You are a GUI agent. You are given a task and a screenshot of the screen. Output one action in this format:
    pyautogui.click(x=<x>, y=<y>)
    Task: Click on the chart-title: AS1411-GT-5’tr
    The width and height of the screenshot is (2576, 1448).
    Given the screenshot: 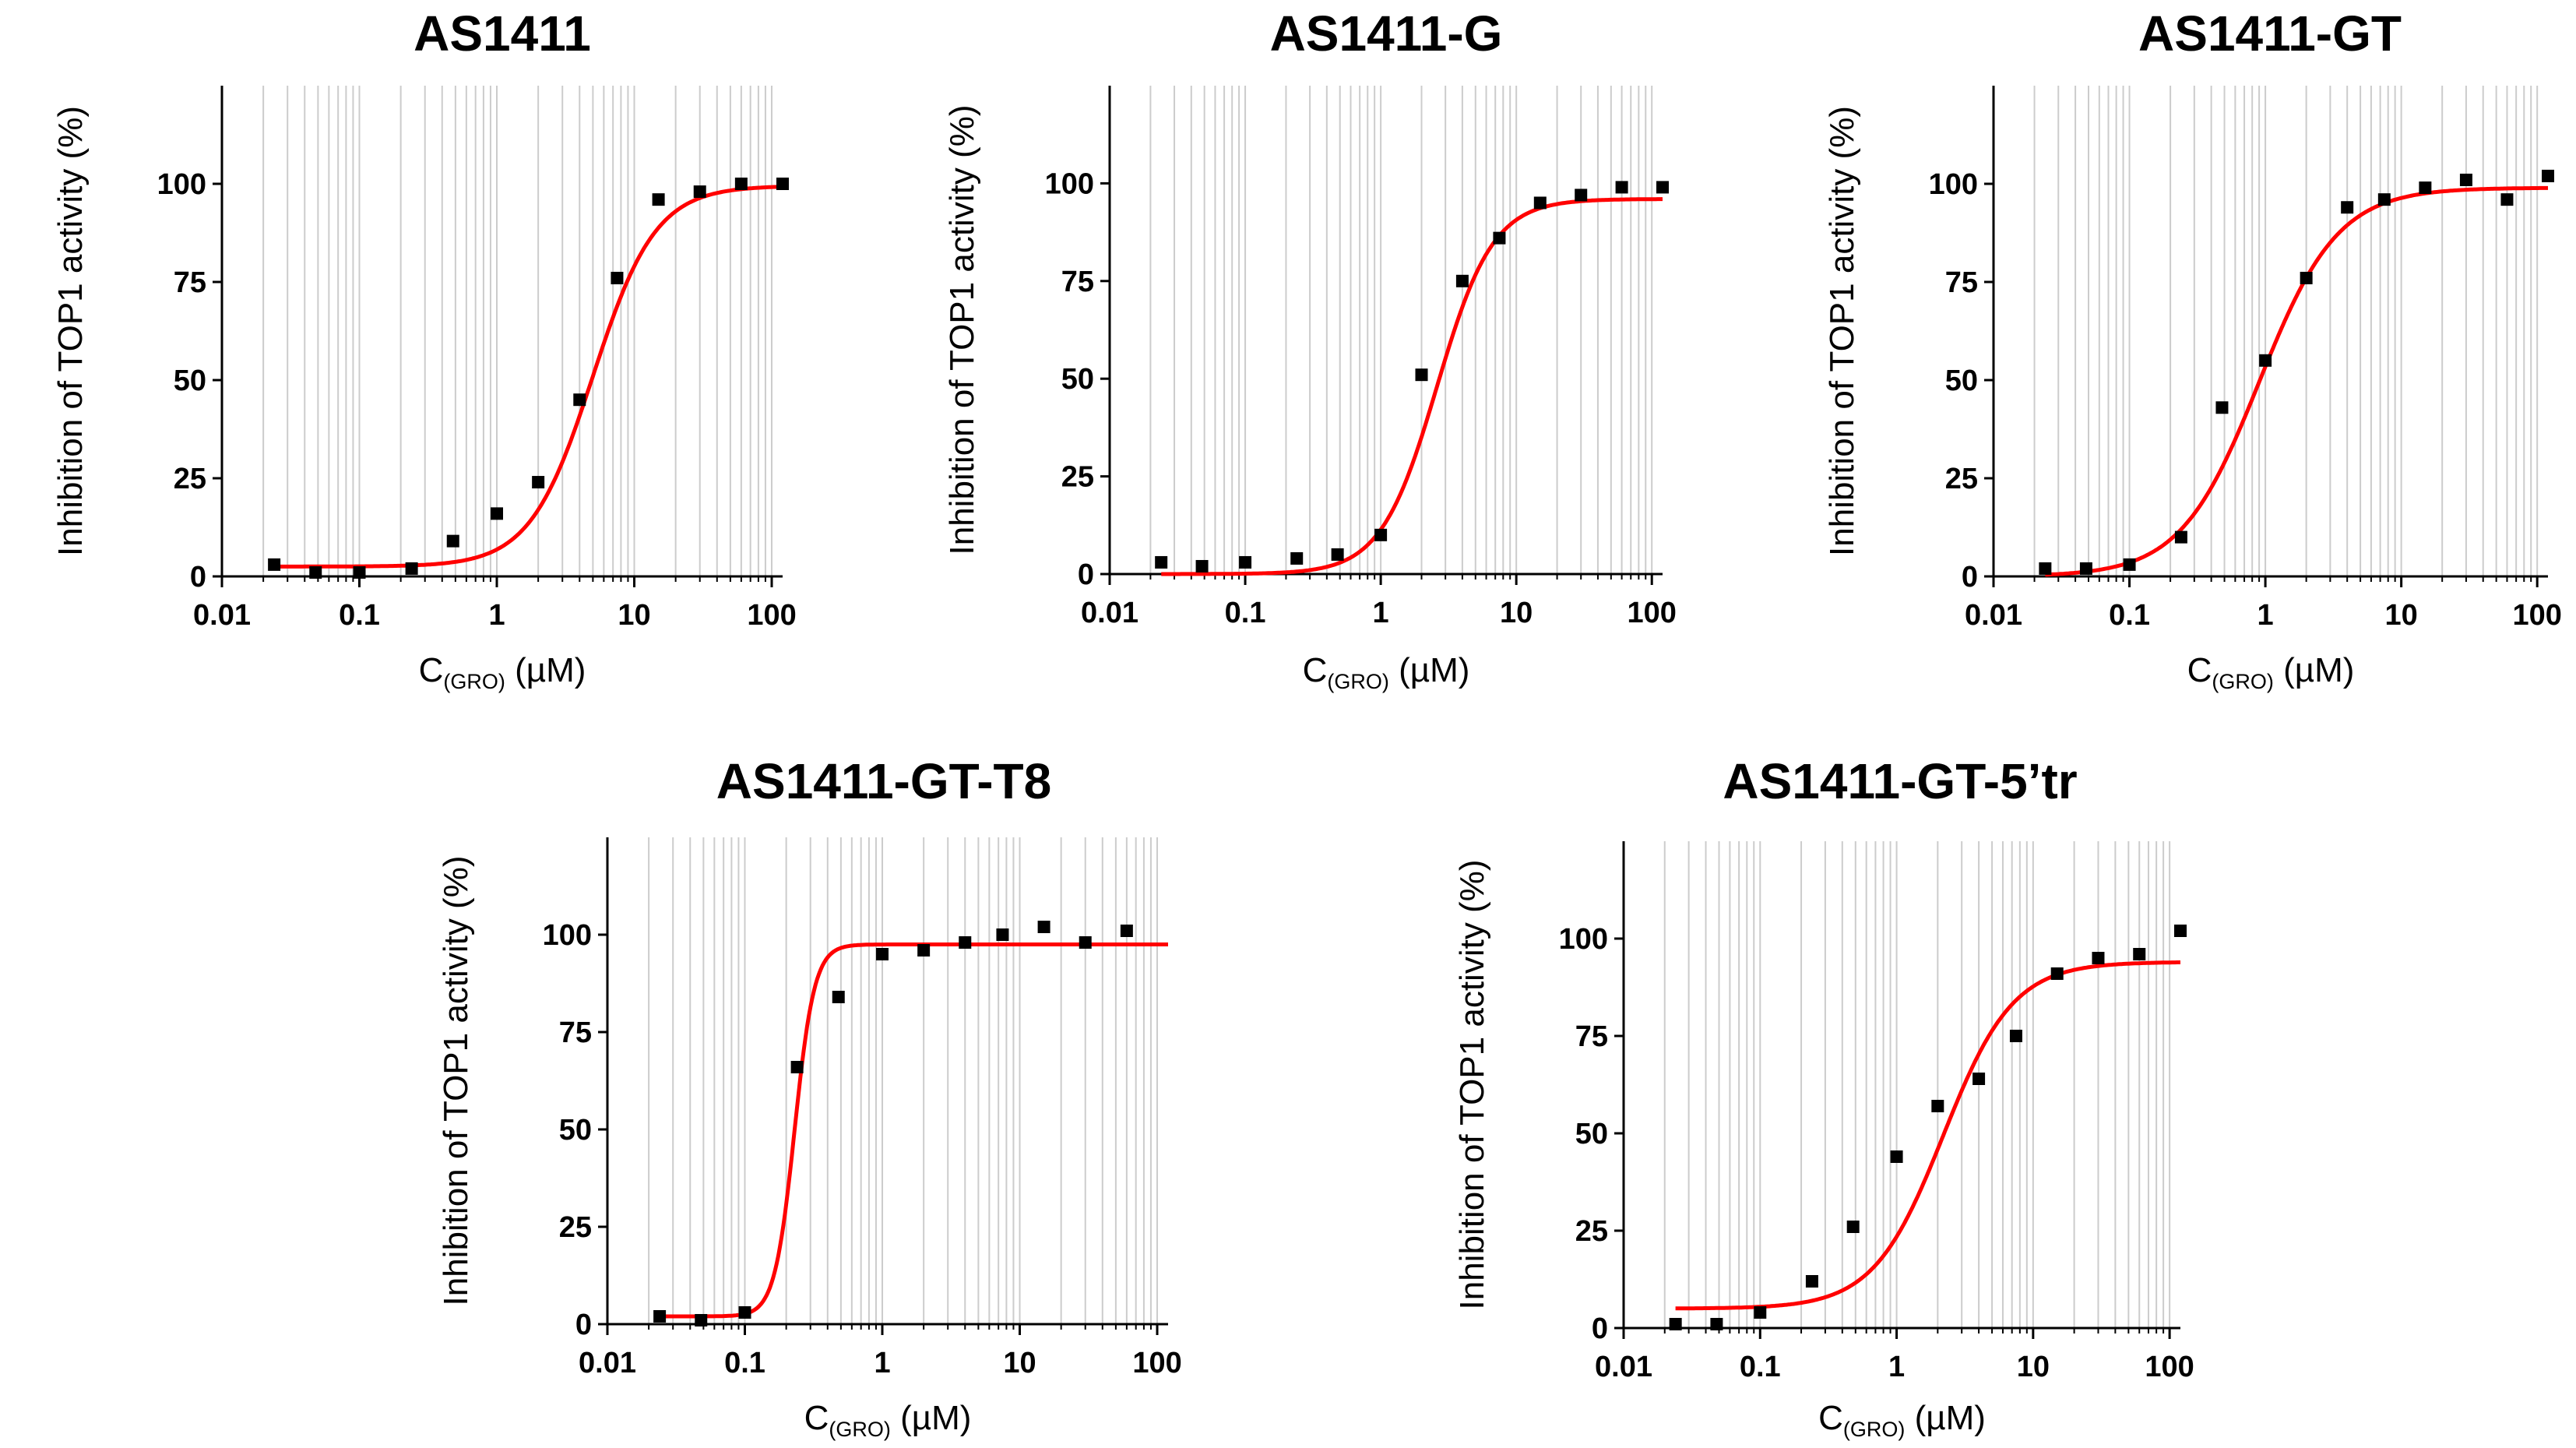 What is the action you would take?
    pyautogui.click(x=1900, y=781)
    